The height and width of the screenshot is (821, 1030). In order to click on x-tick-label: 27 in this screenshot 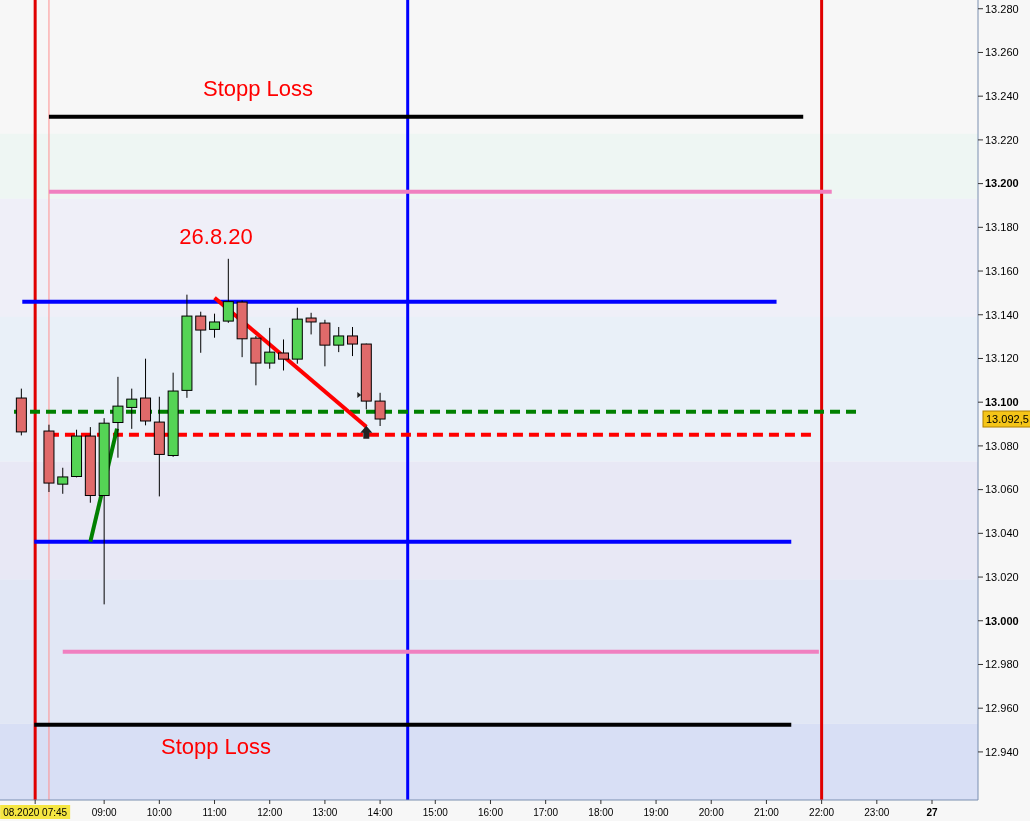, I will do `click(932, 812)`.